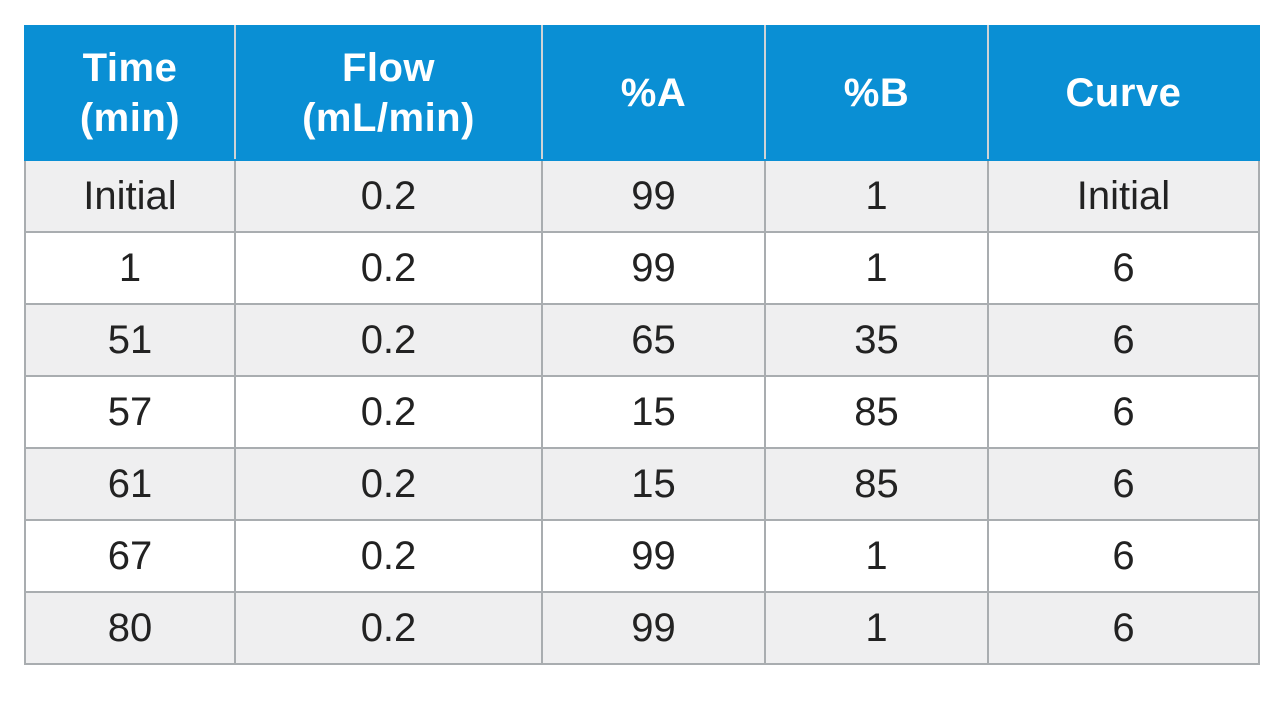 This screenshot has height=702, width=1280. I want to click on header-percent-a-label: %A, so click(653, 93).